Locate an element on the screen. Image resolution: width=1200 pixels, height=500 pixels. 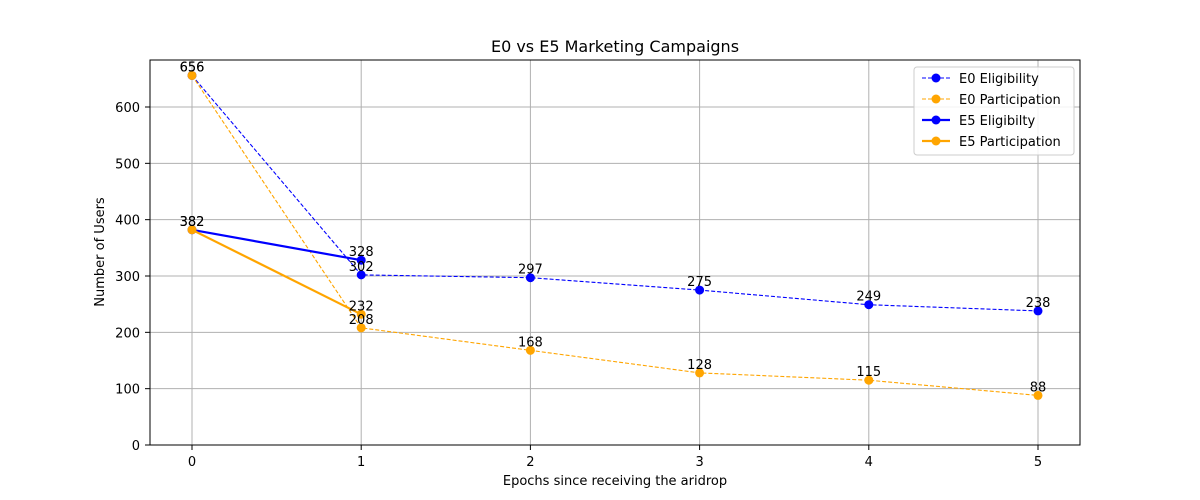
series-e5-participation is located at coordinates (276, 272).